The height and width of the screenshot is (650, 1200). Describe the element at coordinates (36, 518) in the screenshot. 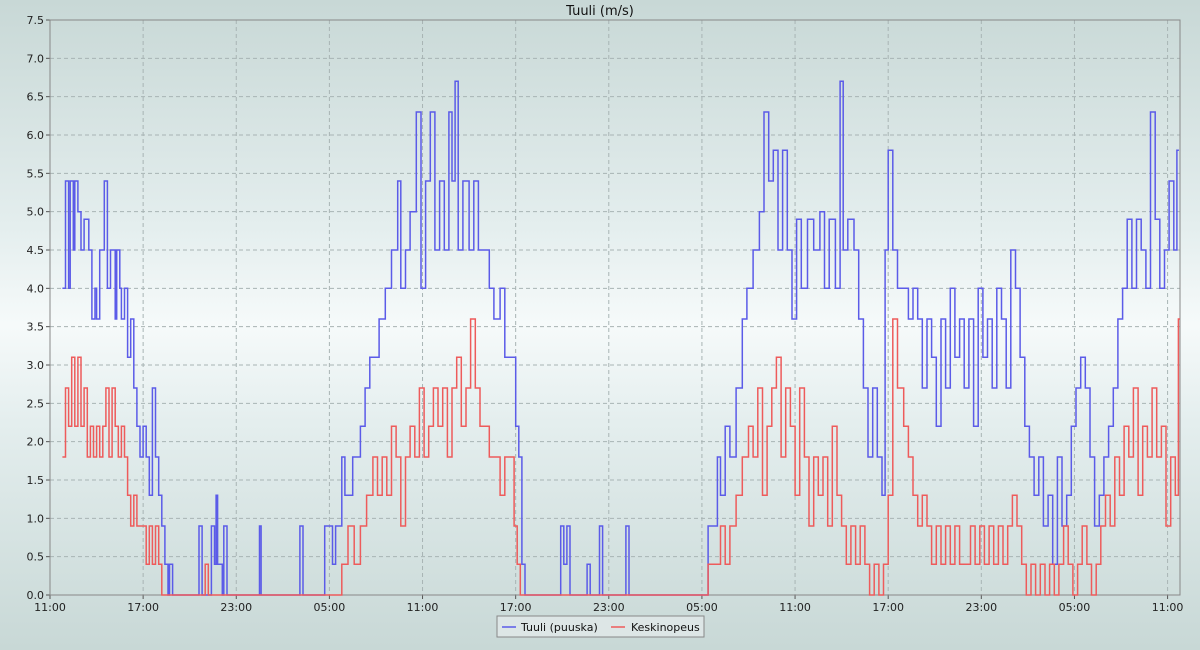

I see `y-tick-label: 1.0` at that location.